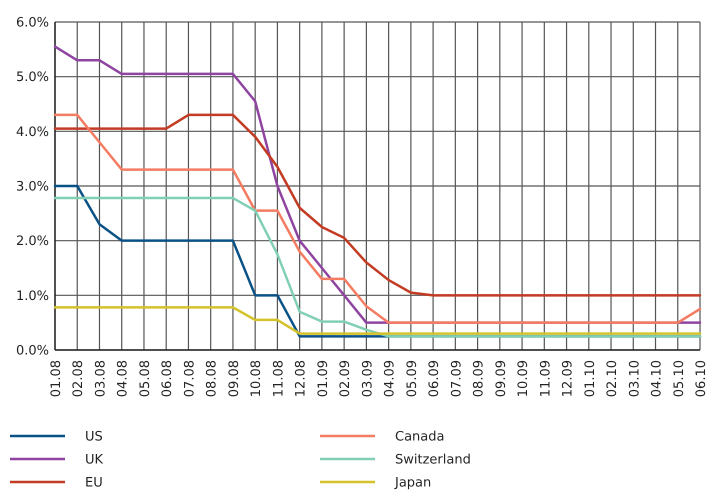  What do you see at coordinates (679, 379) in the screenshot?
I see `x-tick-label: 05.10` at bounding box center [679, 379].